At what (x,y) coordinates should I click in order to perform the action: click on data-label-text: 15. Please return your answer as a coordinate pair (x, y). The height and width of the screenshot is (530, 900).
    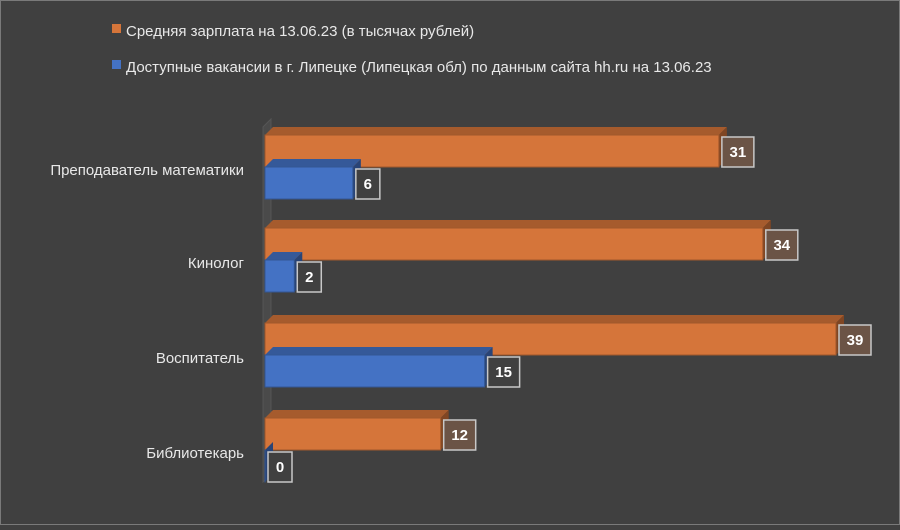
    Looking at the image, I should click on (503, 372).